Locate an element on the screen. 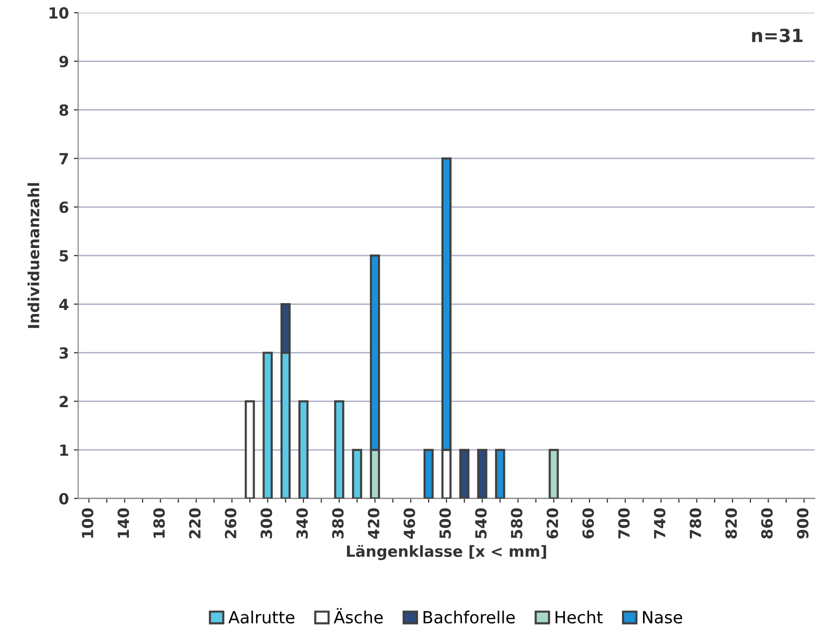 This screenshot has height=635, width=823. x-tick-label: 860 is located at coordinates (767, 523).